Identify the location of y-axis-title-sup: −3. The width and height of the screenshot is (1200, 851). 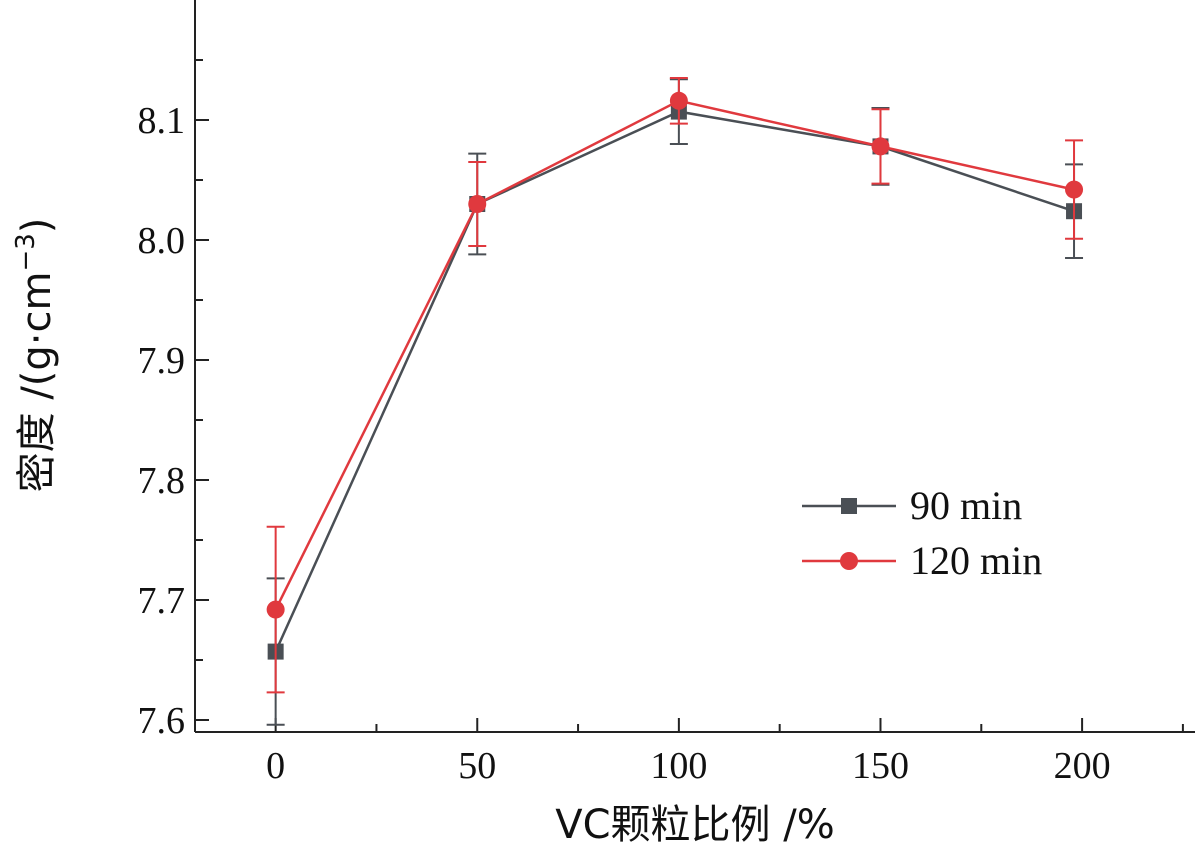
(26, 252).